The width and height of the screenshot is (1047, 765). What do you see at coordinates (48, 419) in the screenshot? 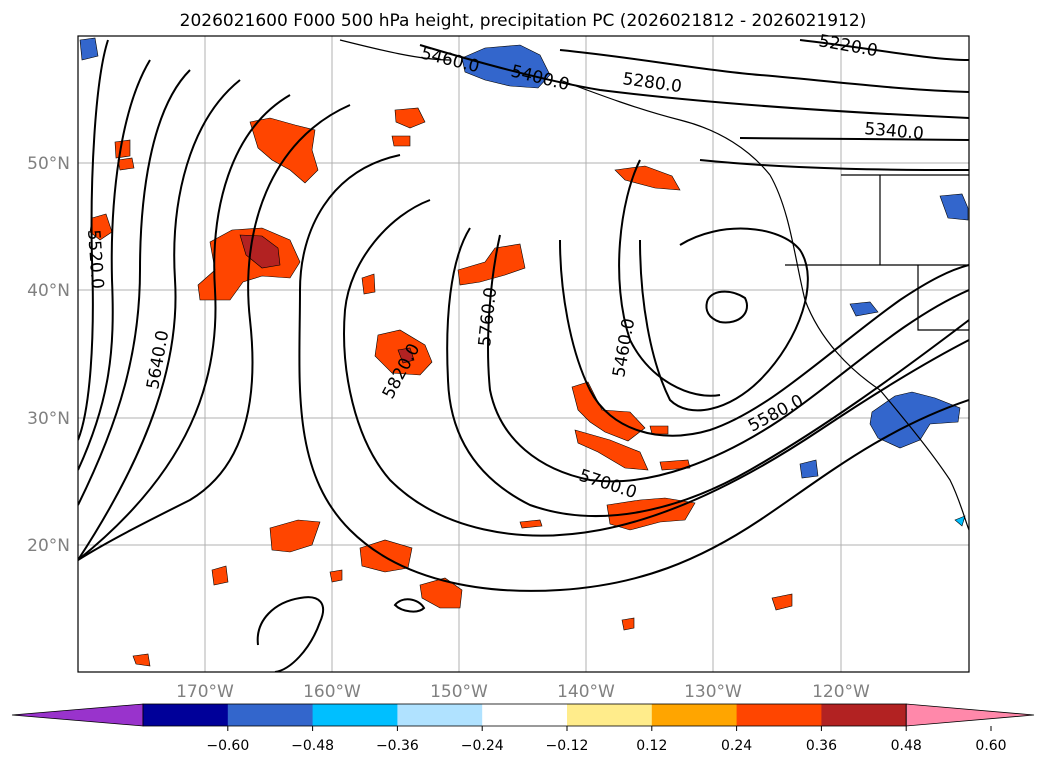
I see `lat-label-30n: 30°N` at bounding box center [48, 419].